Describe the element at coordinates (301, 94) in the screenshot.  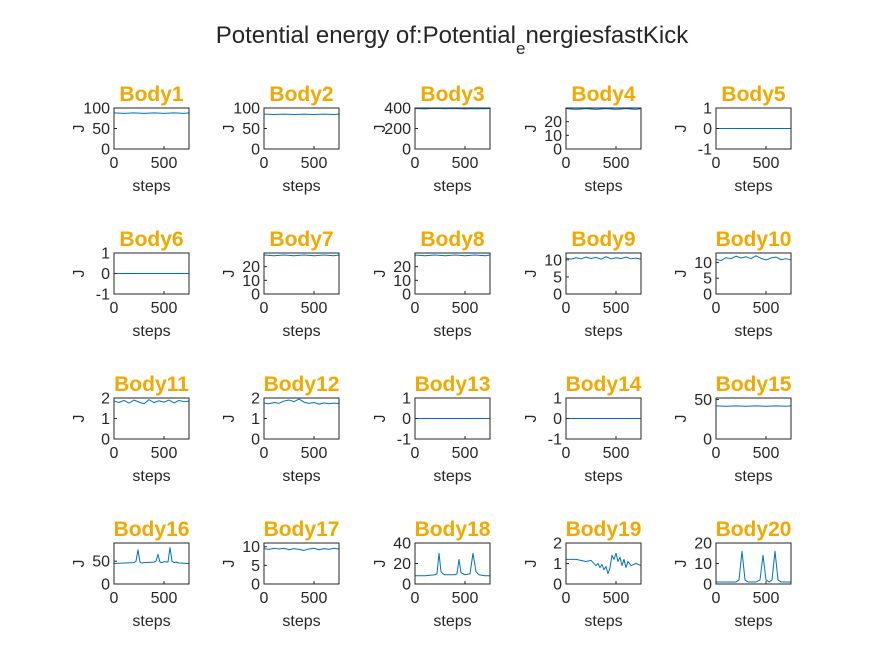
I see `subplot-title: Body2` at that location.